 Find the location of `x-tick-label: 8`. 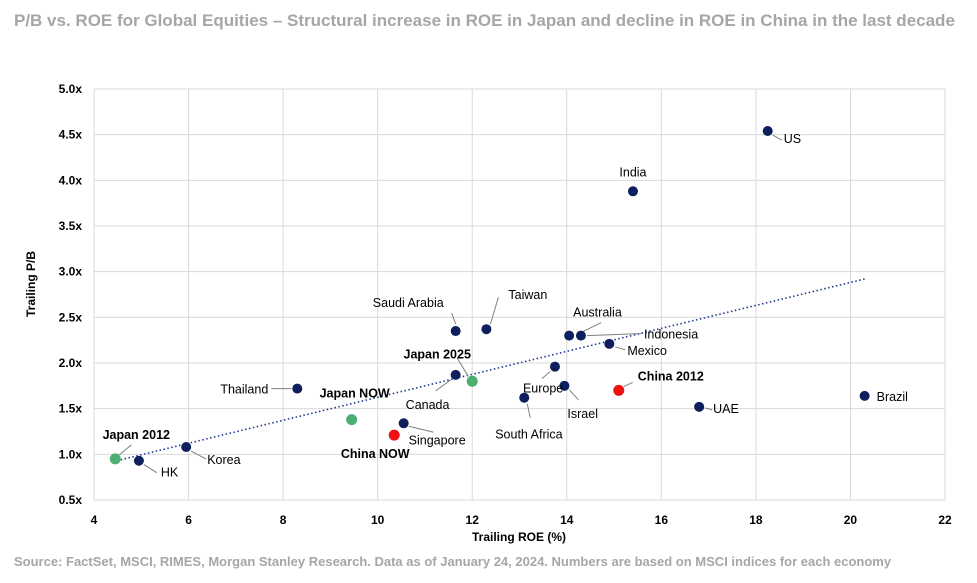

x-tick-label: 8 is located at coordinates (283, 520).